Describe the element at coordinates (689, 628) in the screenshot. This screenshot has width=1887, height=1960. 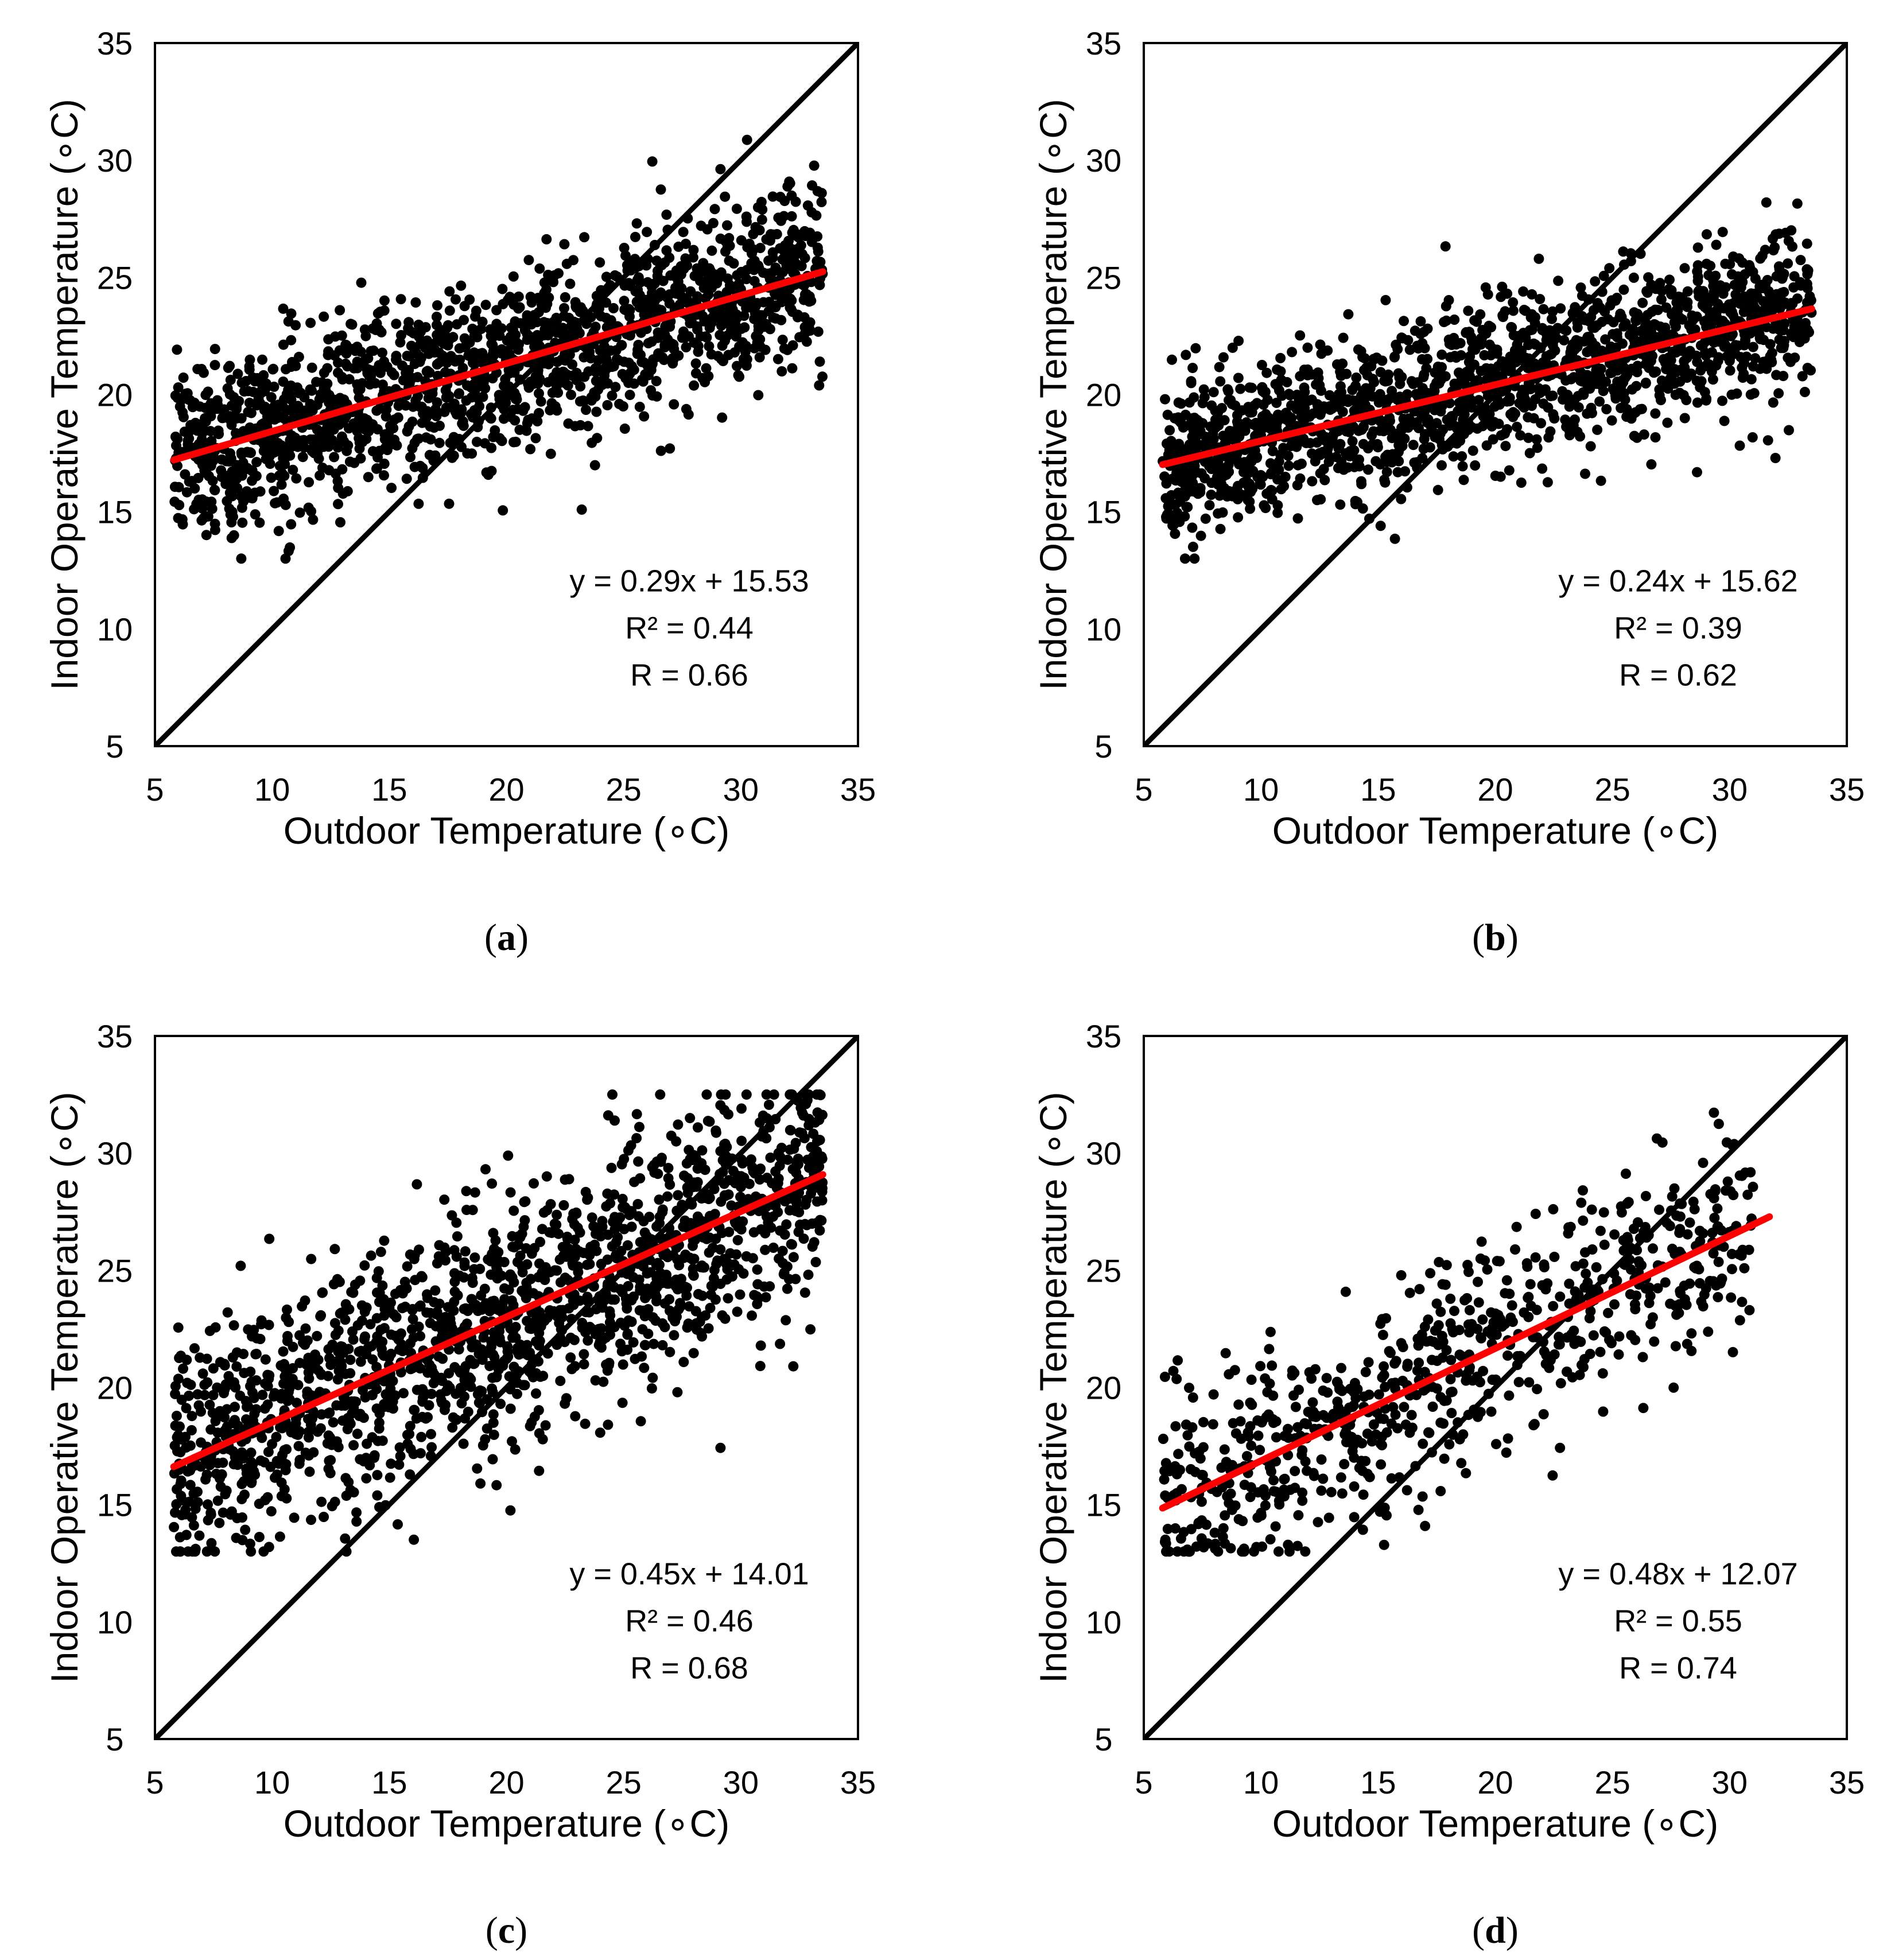
I see `regression-annotation-r-squared: R² = 0.44` at that location.